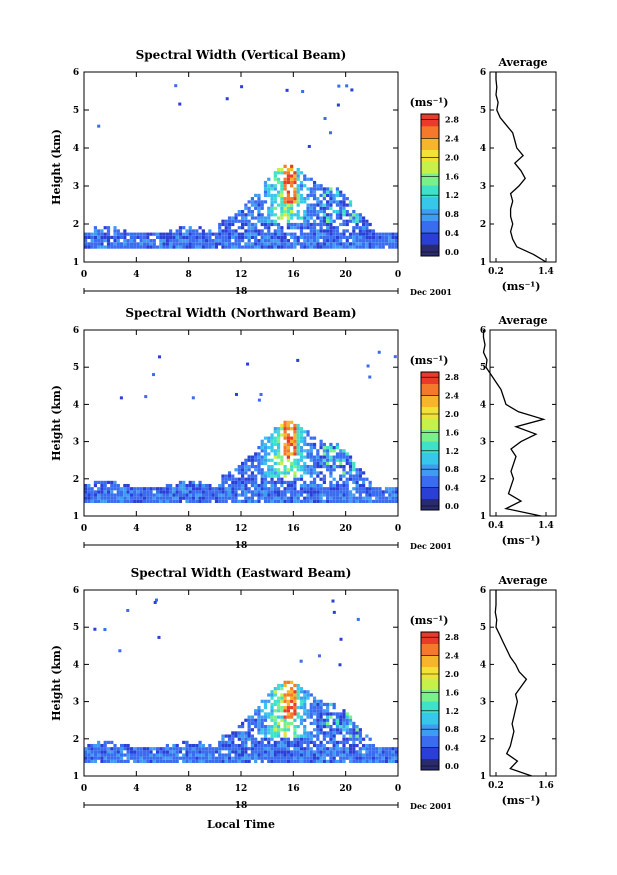 The width and height of the screenshot is (617, 875). I want to click on colorbar-tick-label: 1.6, so click(452, 432).